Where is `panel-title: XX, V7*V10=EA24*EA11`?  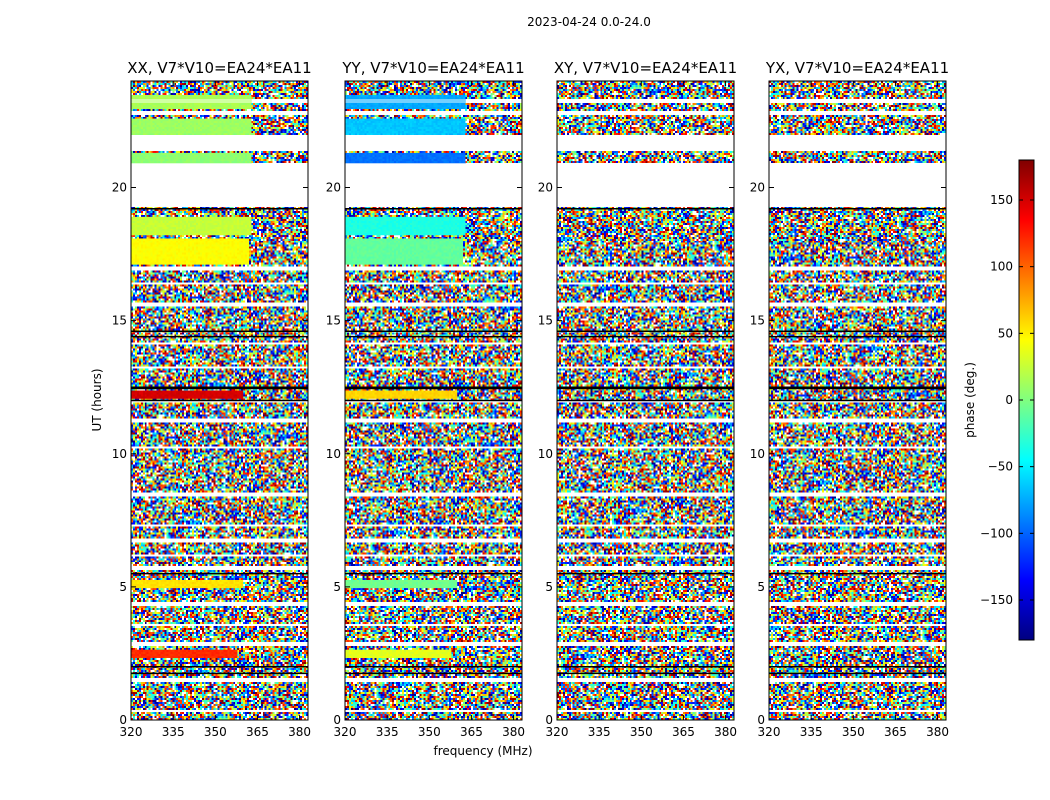 panel-title: XX, V7*V10=EA24*EA11 is located at coordinates (219, 68).